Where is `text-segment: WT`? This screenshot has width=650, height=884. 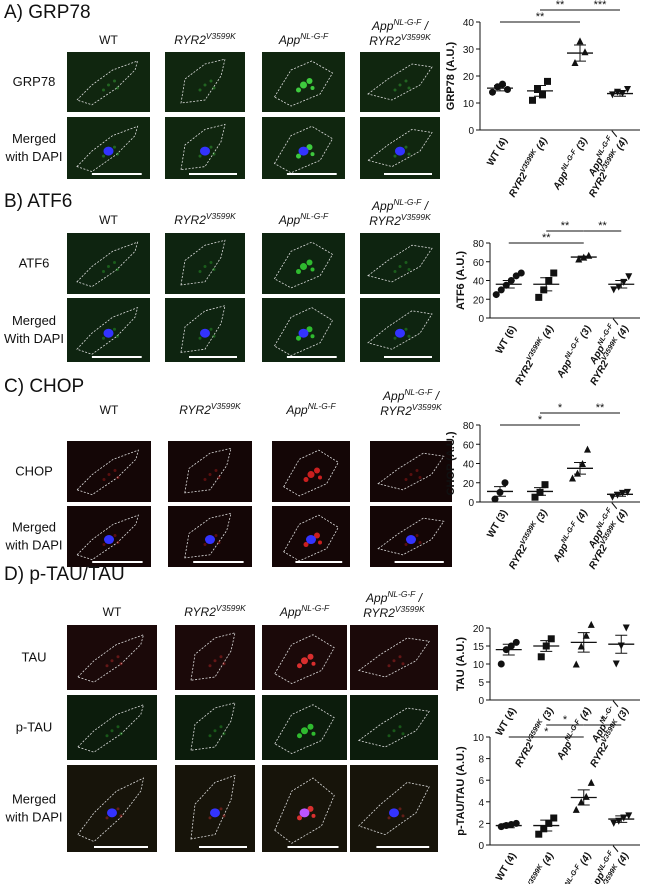 text-segment: WT is located at coordinates (109, 410).